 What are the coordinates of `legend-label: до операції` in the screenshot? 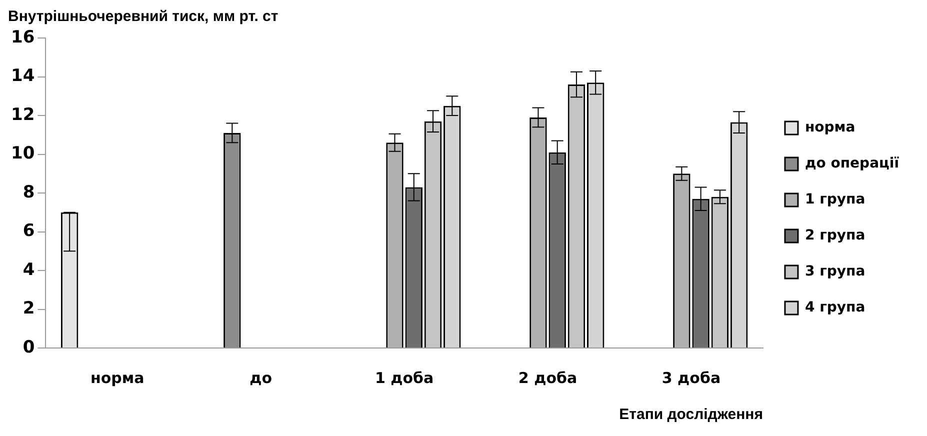 It's located at (852, 164).